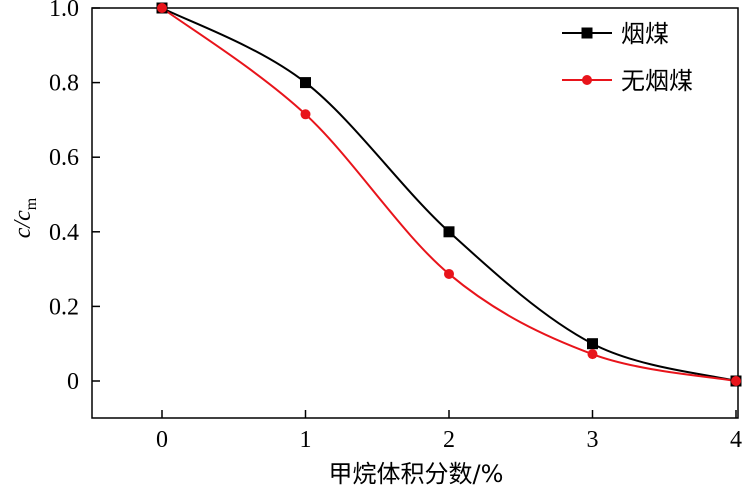  I want to click on x-tick-label: 0, so click(162, 440).